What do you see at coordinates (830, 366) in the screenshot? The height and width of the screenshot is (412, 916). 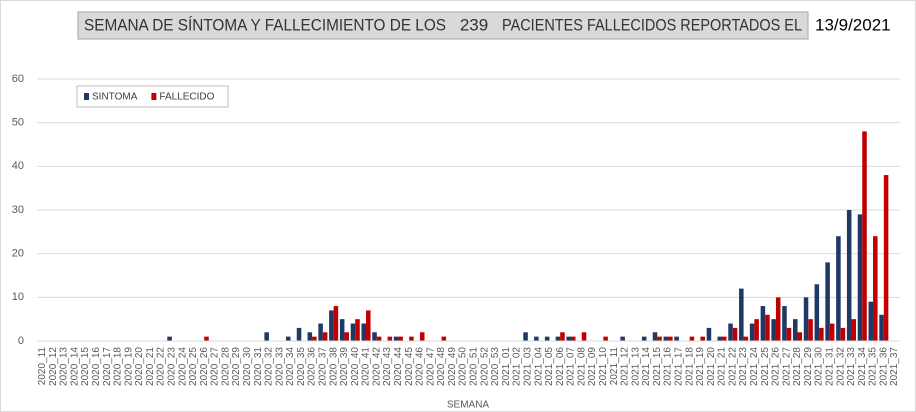 I see `x-tick-label: 2021_31` at bounding box center [830, 366].